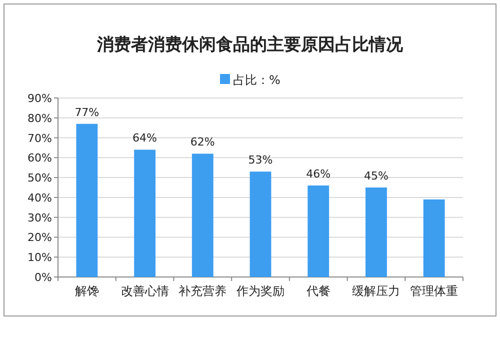  What do you see at coordinates (144, 291) in the screenshot?
I see `x-tick-label: 改善心情` at bounding box center [144, 291].